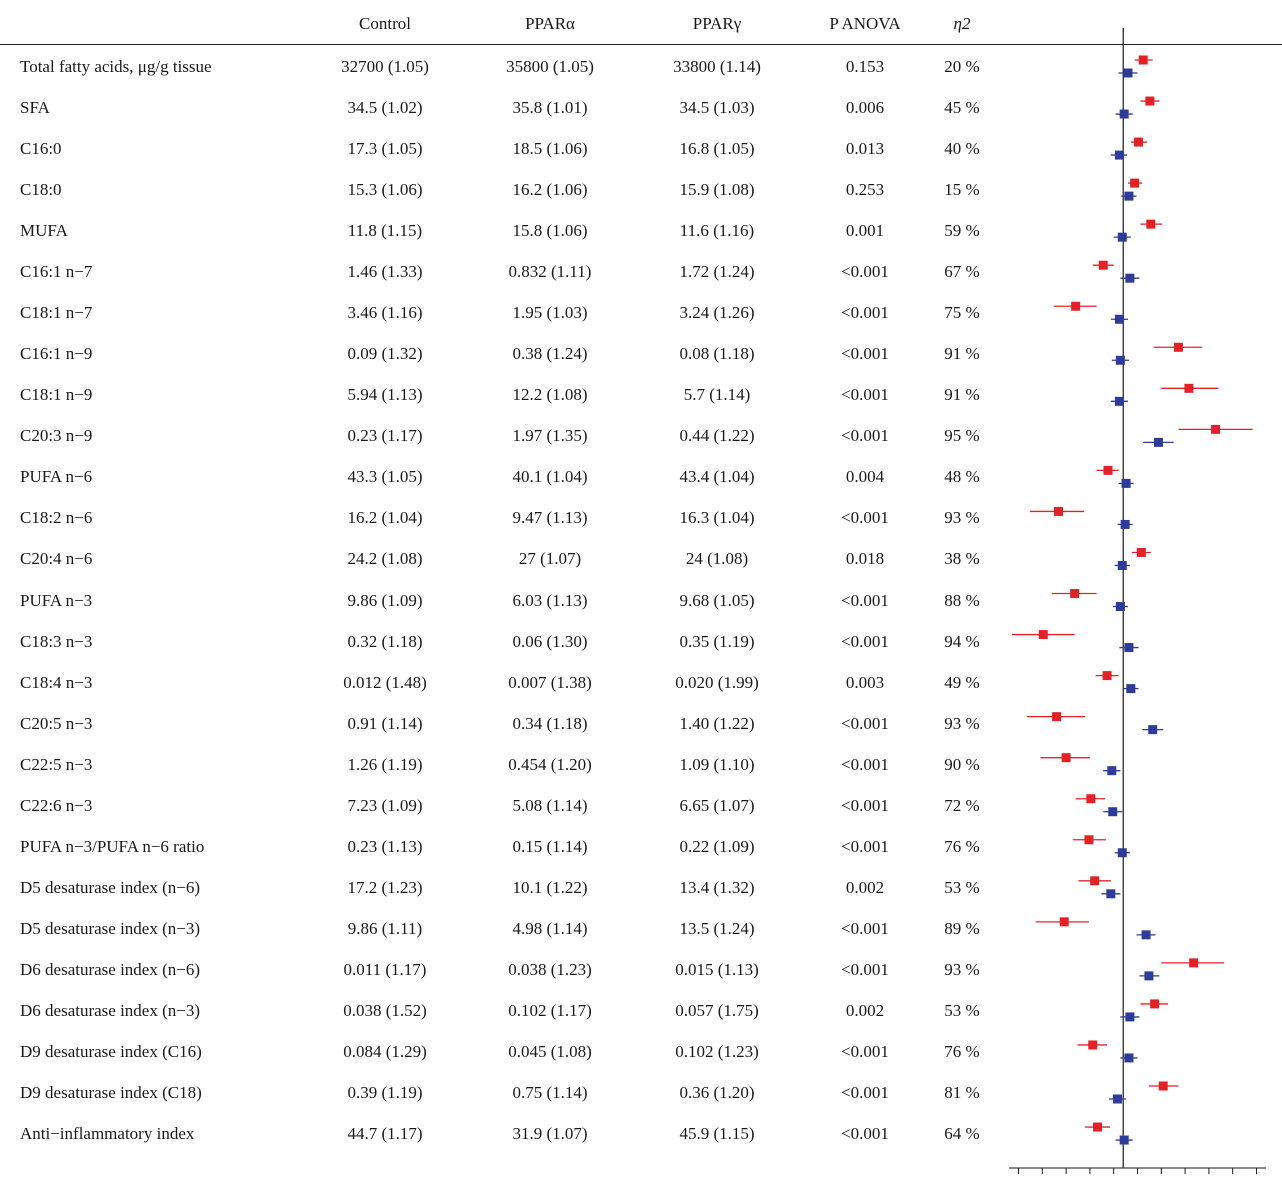 Image resolution: width=1282 pixels, height=1177 pixels. Describe the element at coordinates (385, 66) in the screenshot. I see `cell-control: 32700 (1.05)` at that location.